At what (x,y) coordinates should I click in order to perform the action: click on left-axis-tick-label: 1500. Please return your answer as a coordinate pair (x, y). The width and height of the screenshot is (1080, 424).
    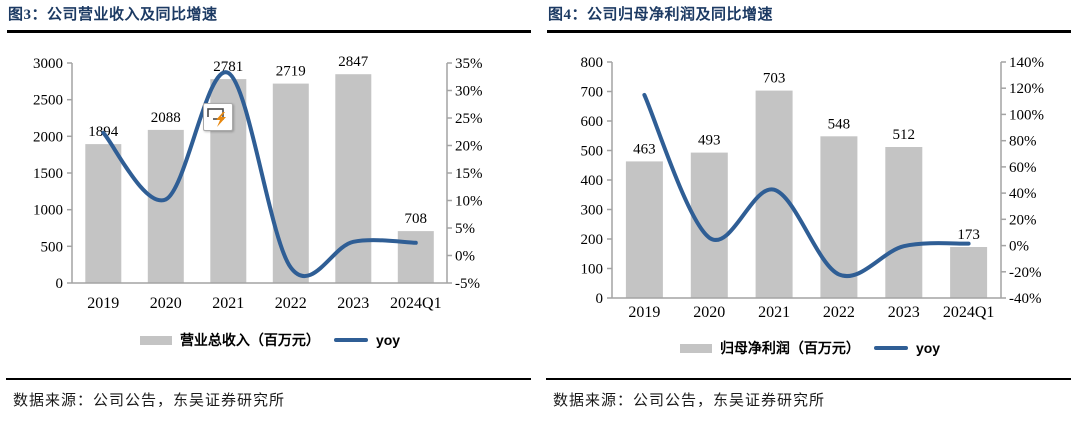
    Looking at the image, I should click on (48, 174).